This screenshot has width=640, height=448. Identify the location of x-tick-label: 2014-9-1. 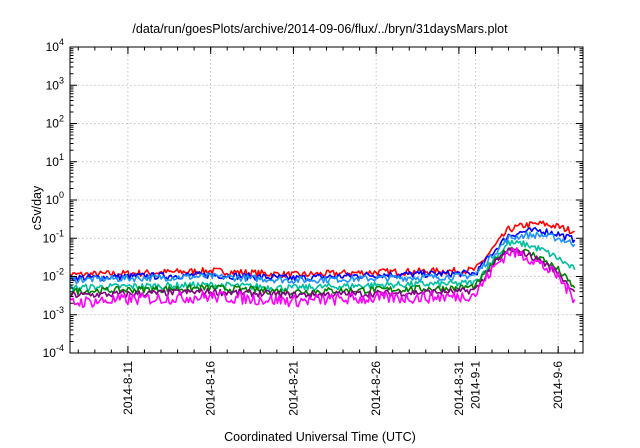
(475, 385).